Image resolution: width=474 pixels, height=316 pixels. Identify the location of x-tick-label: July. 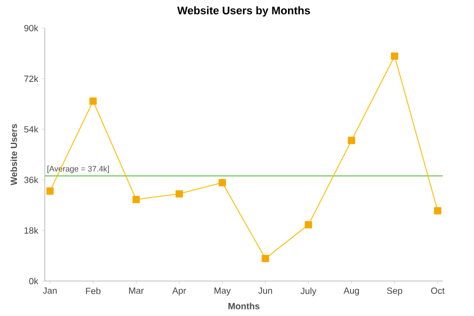
(308, 292).